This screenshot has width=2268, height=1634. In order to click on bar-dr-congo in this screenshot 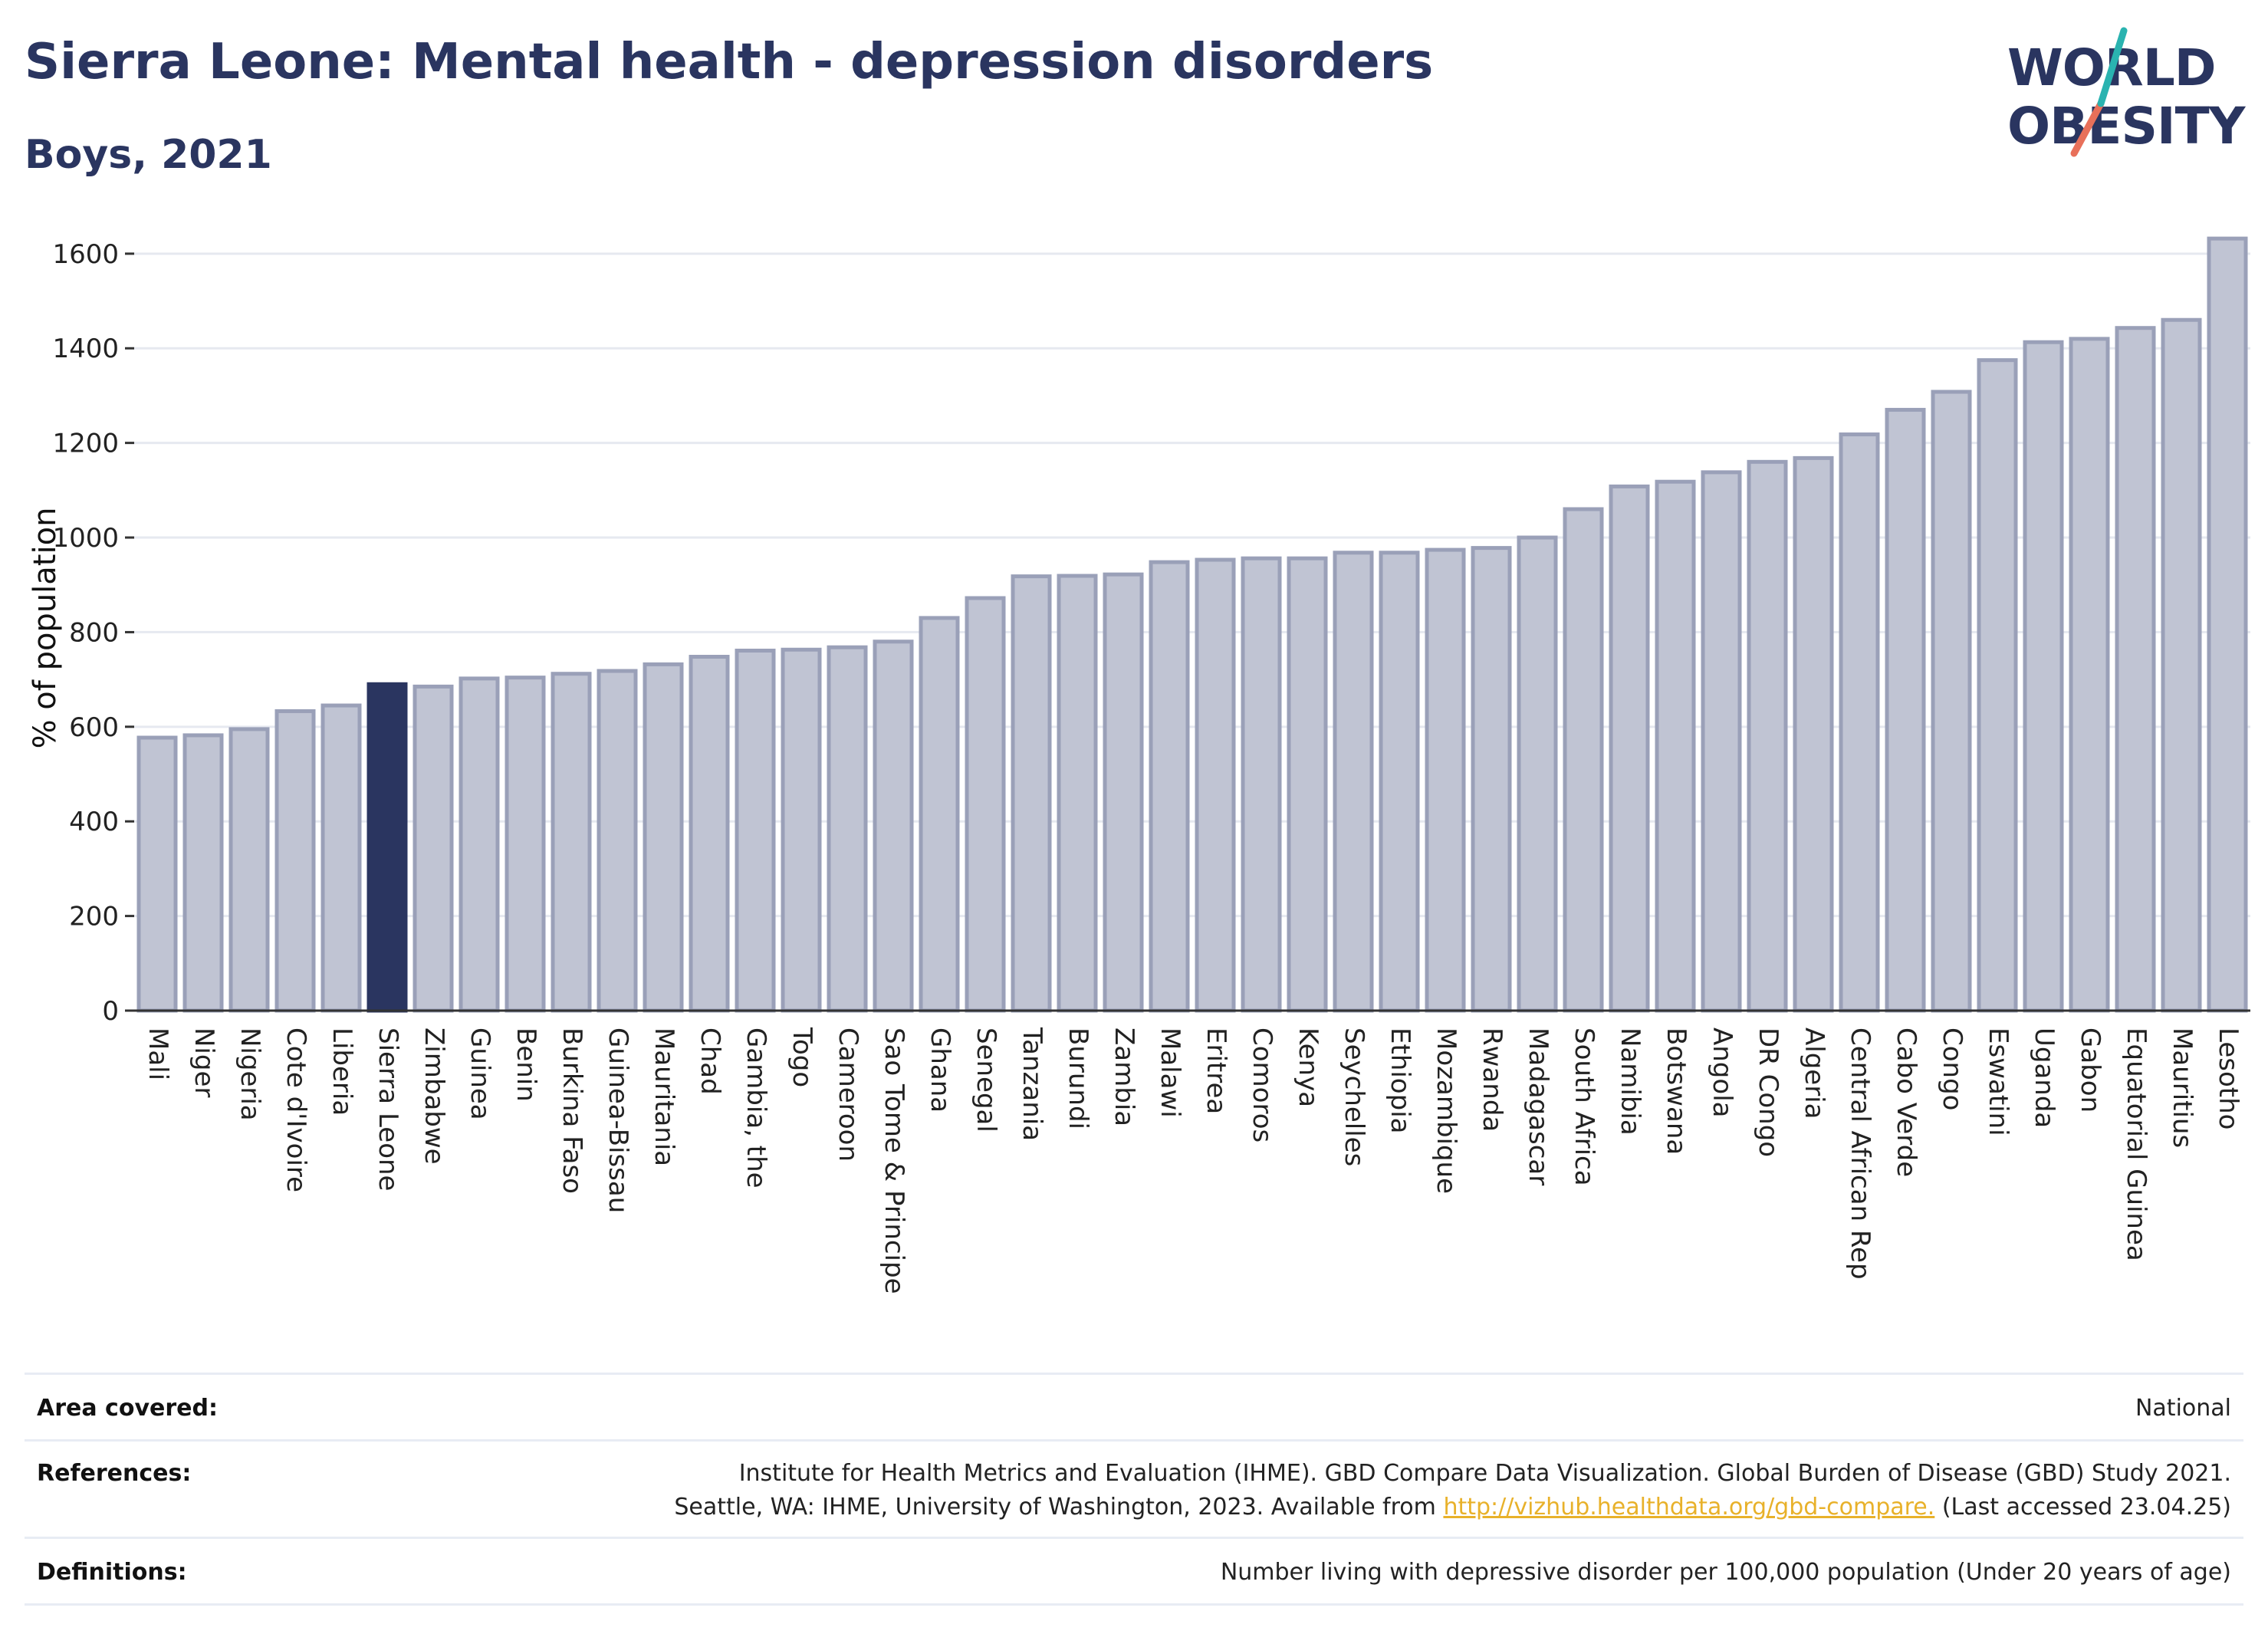, I will do `click(1767, 736)`.